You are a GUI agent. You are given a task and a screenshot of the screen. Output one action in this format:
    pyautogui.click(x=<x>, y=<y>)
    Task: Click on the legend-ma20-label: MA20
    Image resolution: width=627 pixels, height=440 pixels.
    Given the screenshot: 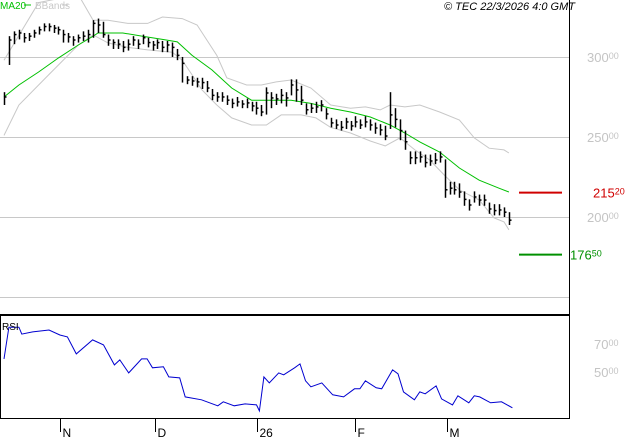 What is the action you would take?
    pyautogui.click(x=13, y=6)
    